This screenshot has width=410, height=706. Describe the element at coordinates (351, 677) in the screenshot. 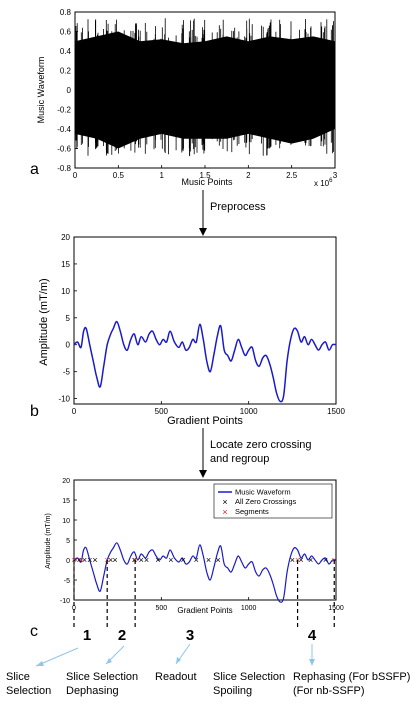

I see `annotation-5-line1: Rephasing (For bSSFP)` at that location.